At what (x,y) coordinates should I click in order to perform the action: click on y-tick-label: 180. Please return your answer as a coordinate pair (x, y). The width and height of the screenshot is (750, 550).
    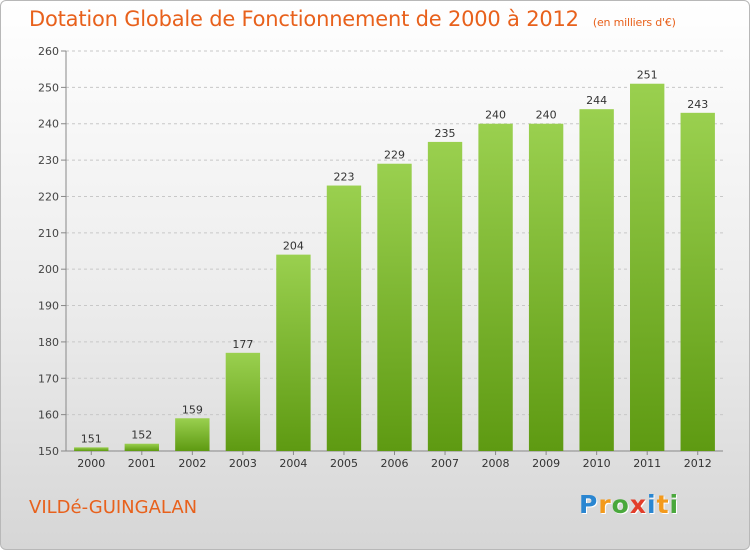
    Looking at the image, I should click on (48, 342).